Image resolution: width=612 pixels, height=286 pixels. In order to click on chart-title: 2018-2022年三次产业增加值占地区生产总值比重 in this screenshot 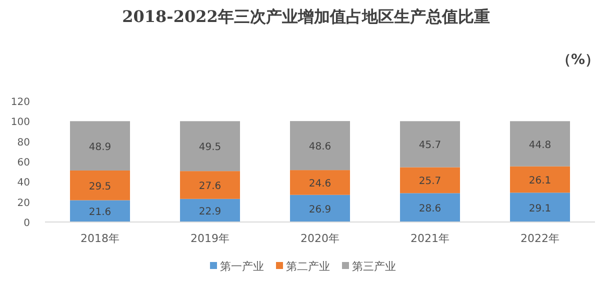, I will do `click(306, 16)`.